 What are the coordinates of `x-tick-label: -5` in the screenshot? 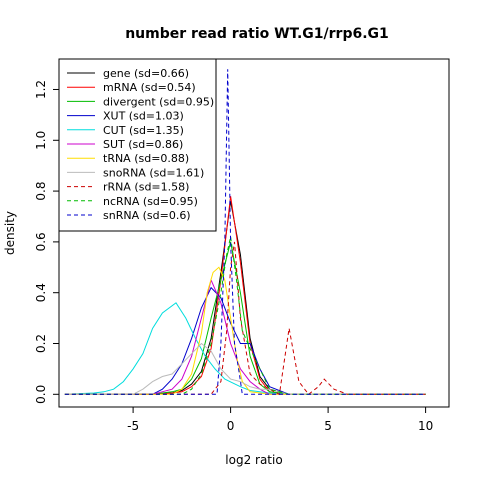 It's located at (133, 426).